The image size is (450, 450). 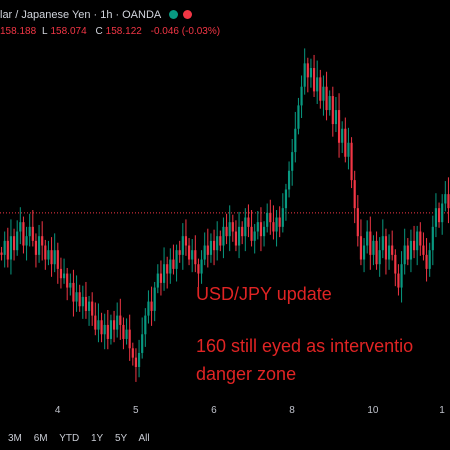 What do you see at coordinates (40, 438) in the screenshot?
I see `range-6m-button: 6M` at bounding box center [40, 438].